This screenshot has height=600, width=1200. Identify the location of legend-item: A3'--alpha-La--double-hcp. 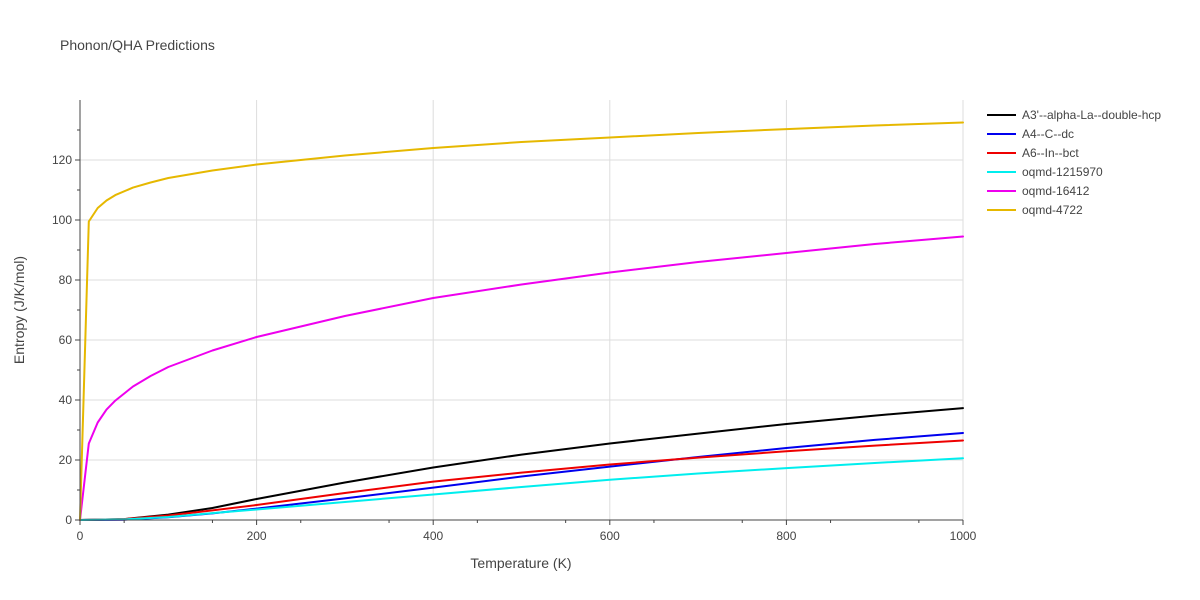
(1074, 115).